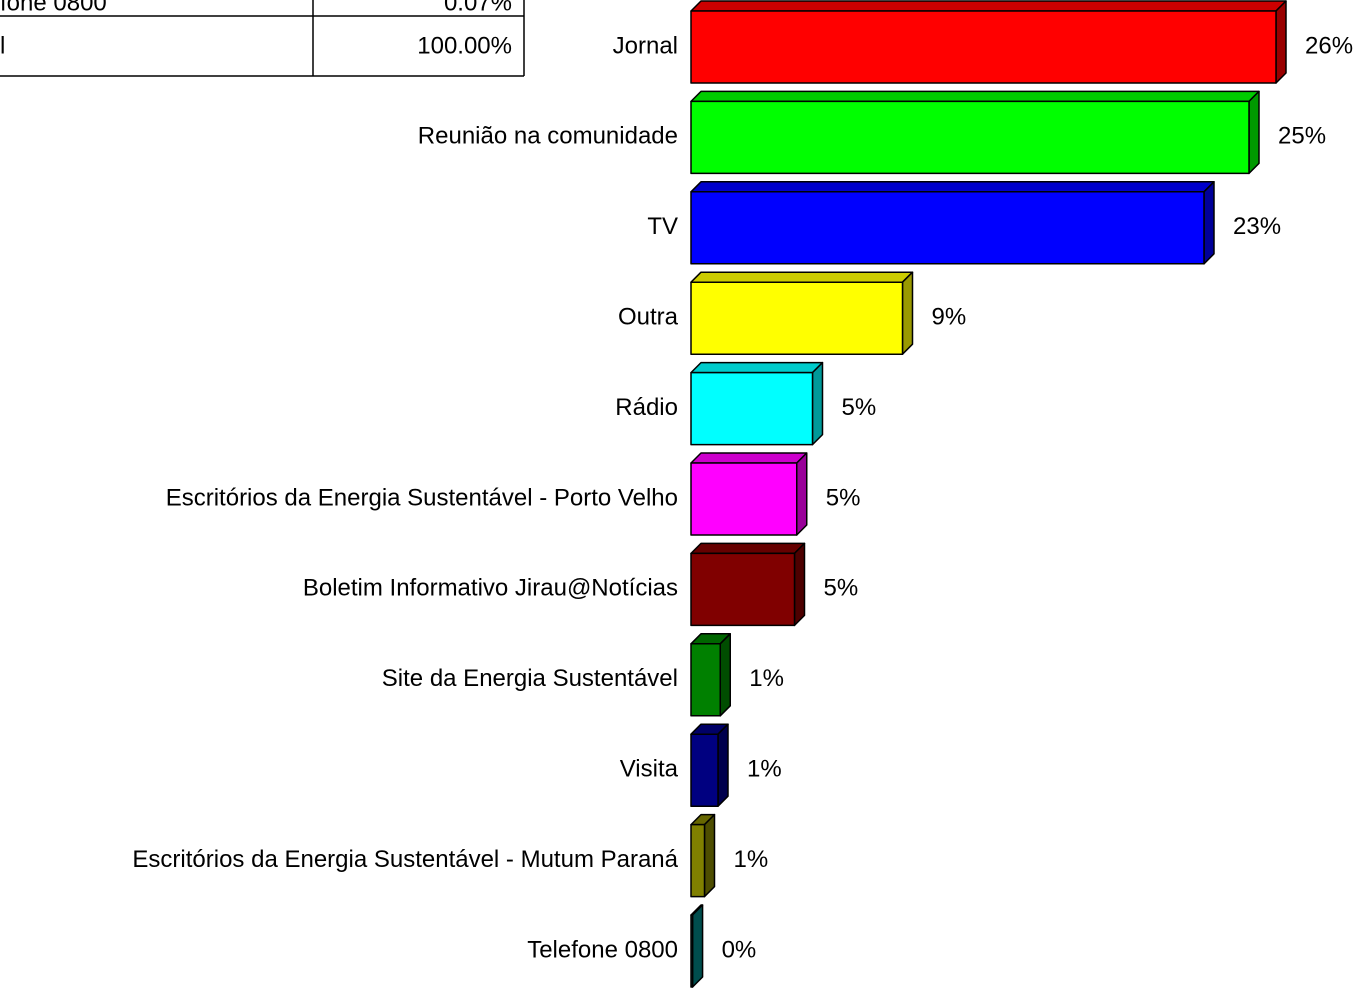 This screenshot has height=998, width=1369. Describe the element at coordinates (662, 226) in the screenshot. I see `category-label: TV` at that location.